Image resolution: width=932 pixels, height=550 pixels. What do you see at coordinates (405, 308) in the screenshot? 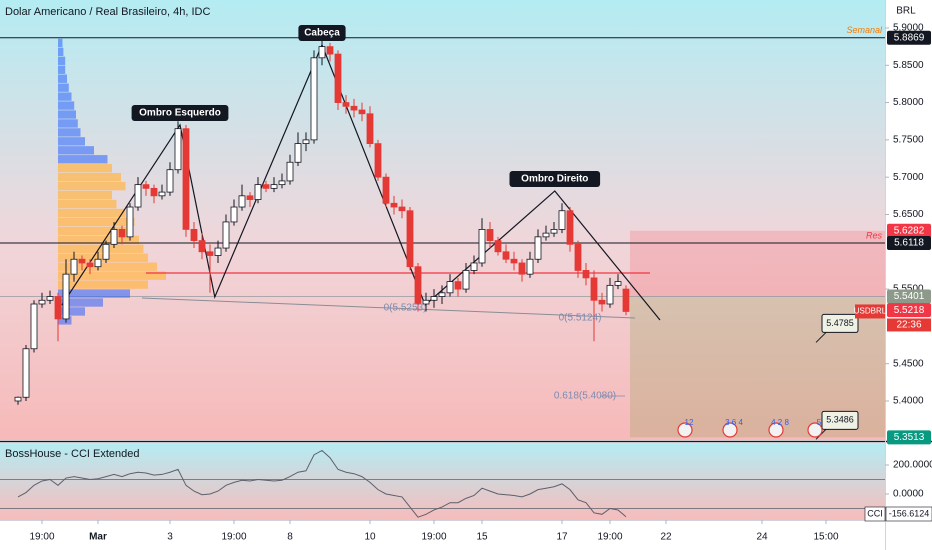
I see `fib-label: 0(5.5253)` at bounding box center [405, 308].